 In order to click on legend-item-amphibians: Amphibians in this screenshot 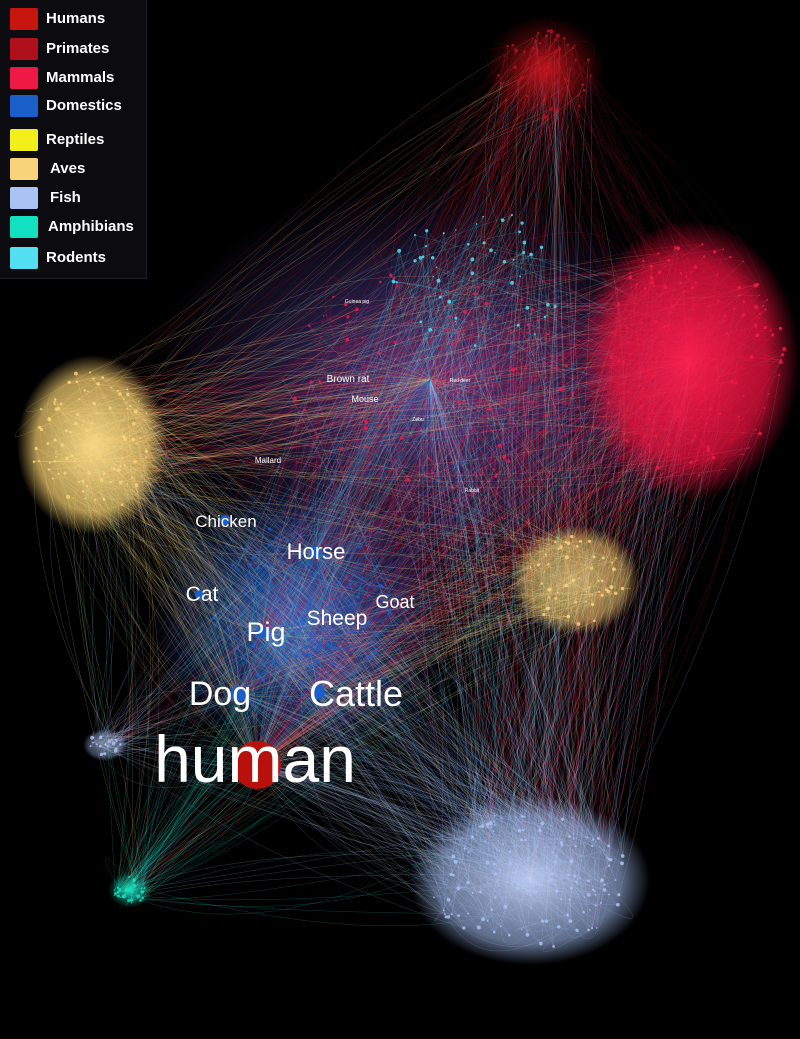, I will do `click(73, 227)`.